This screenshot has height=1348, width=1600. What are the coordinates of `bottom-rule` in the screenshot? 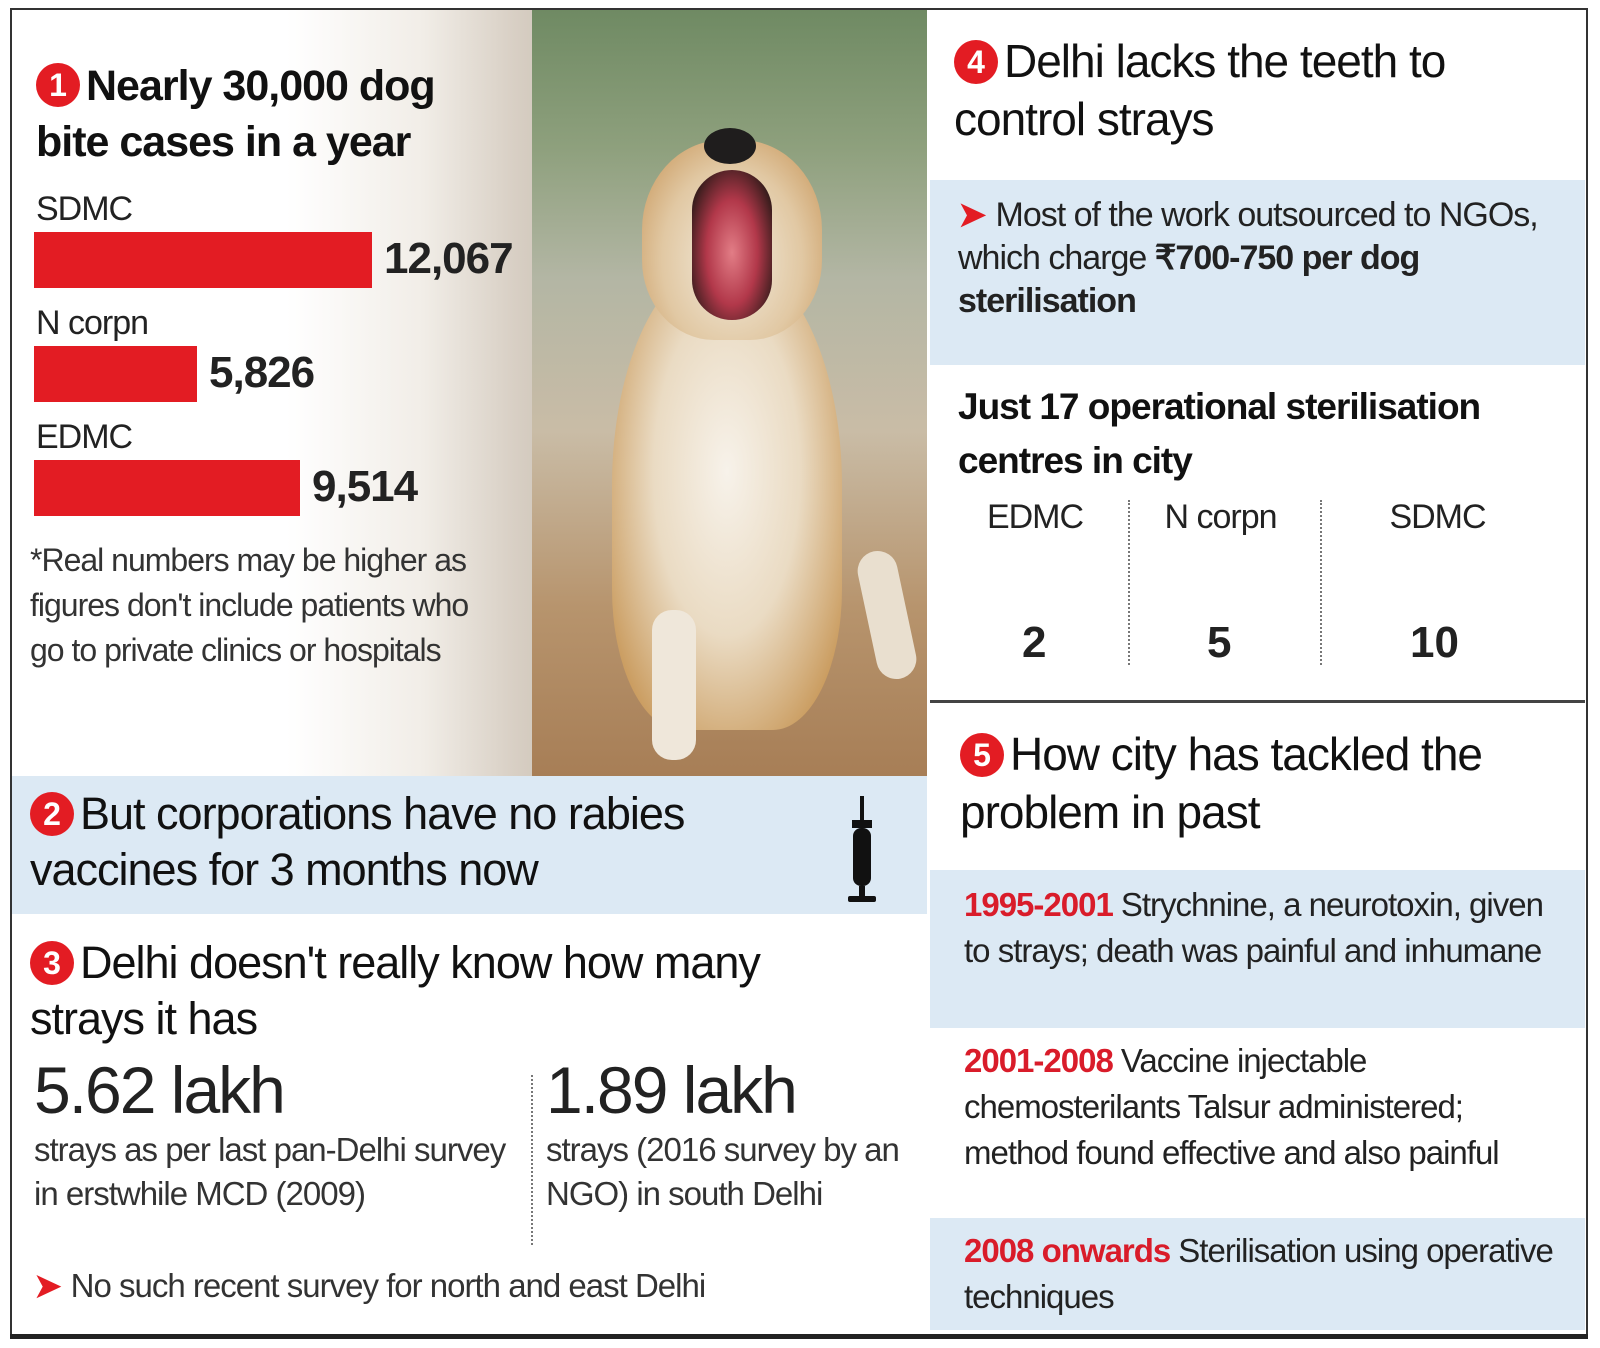 It's located at (799, 1336).